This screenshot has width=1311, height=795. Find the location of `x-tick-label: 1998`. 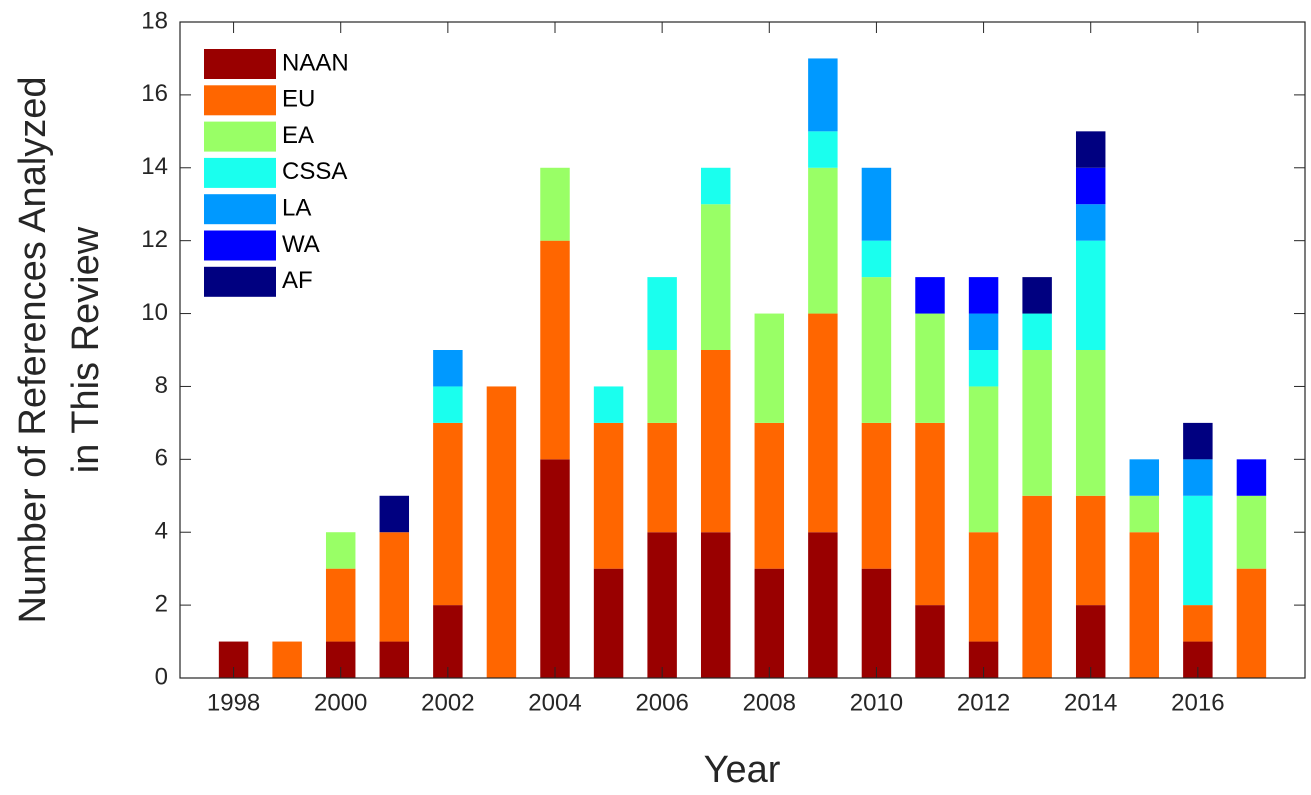

x-tick-label: 1998 is located at coordinates (233, 702).